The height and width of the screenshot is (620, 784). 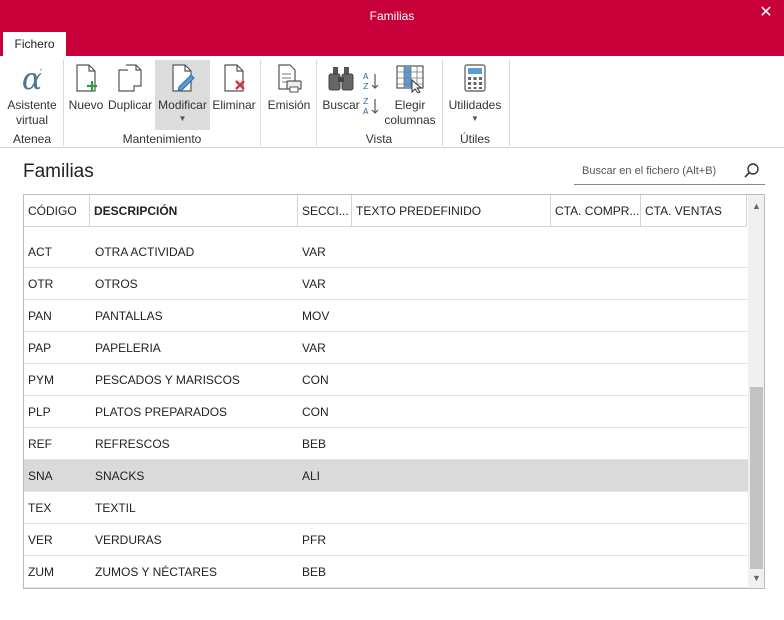 What do you see at coordinates (386, 476) in the screenshot?
I see `table-row: SNA SNACKS ALI` at bounding box center [386, 476].